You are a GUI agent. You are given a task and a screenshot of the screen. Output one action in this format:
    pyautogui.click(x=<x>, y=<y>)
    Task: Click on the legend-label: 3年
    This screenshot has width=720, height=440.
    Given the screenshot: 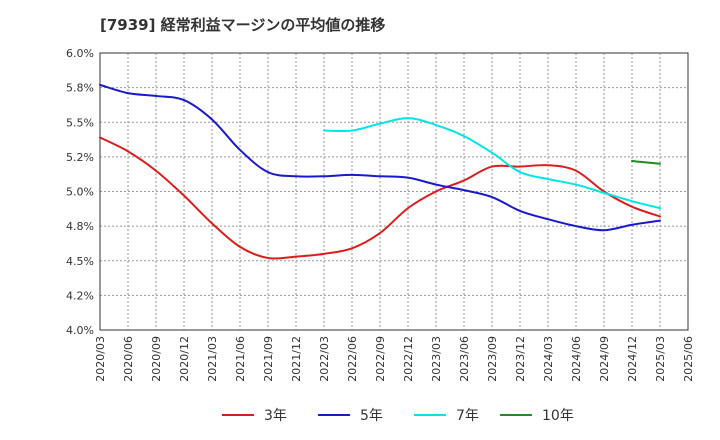 What is the action you would take?
    pyautogui.click(x=275, y=416)
    